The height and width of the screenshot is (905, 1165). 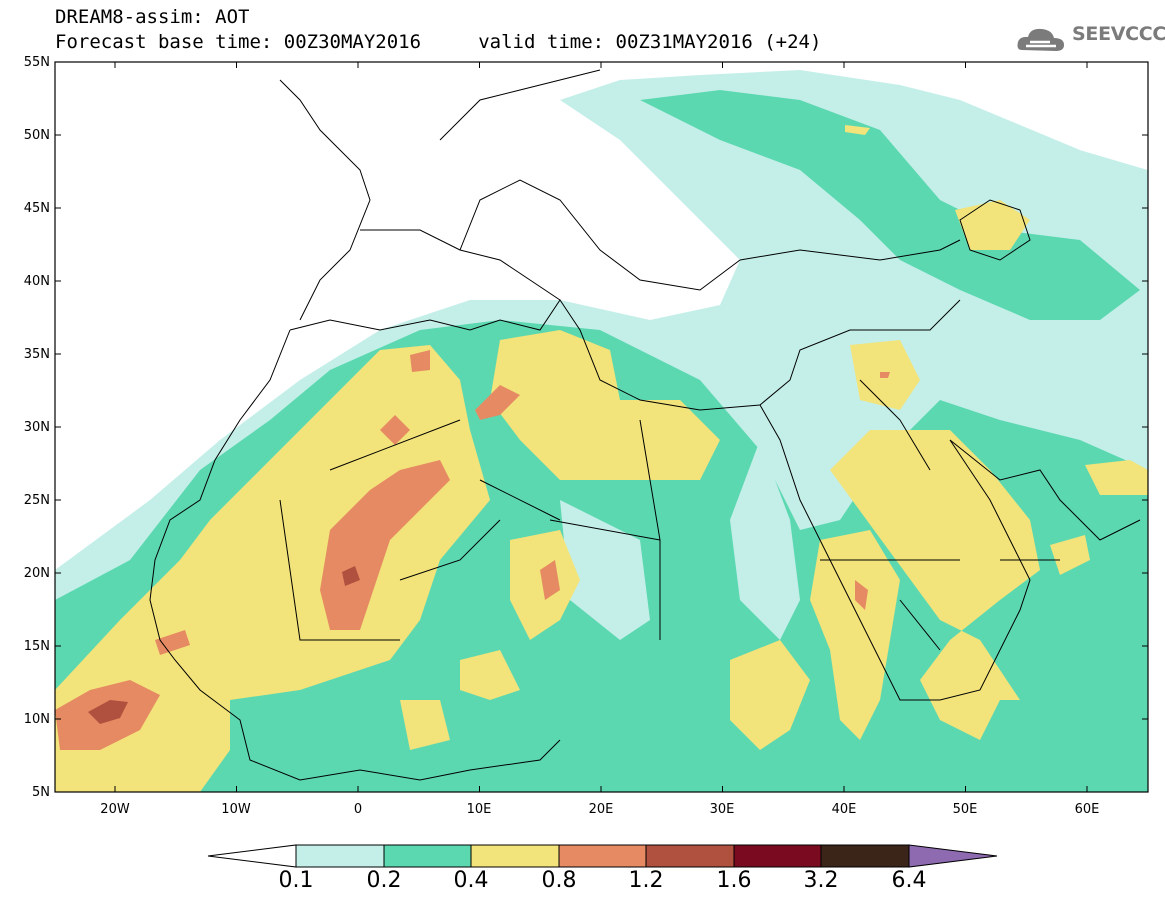 What do you see at coordinates (36, 281) in the screenshot?
I see `lat-label-40n: 40N` at bounding box center [36, 281].